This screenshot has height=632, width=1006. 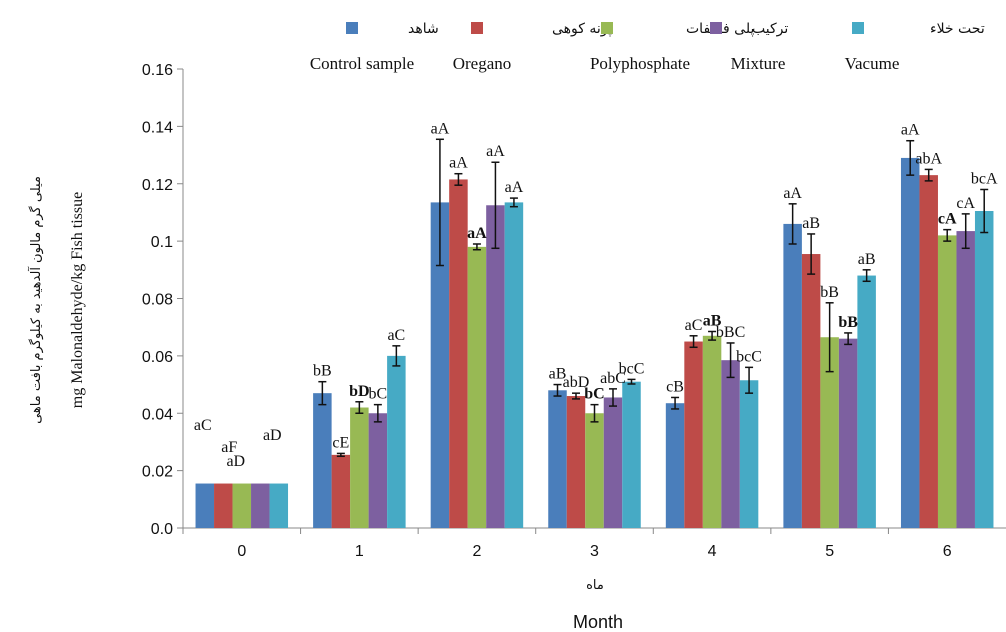 What do you see at coordinates (423, 29) in the screenshot?
I see `legend-label-fa: شاهد` at bounding box center [423, 29].